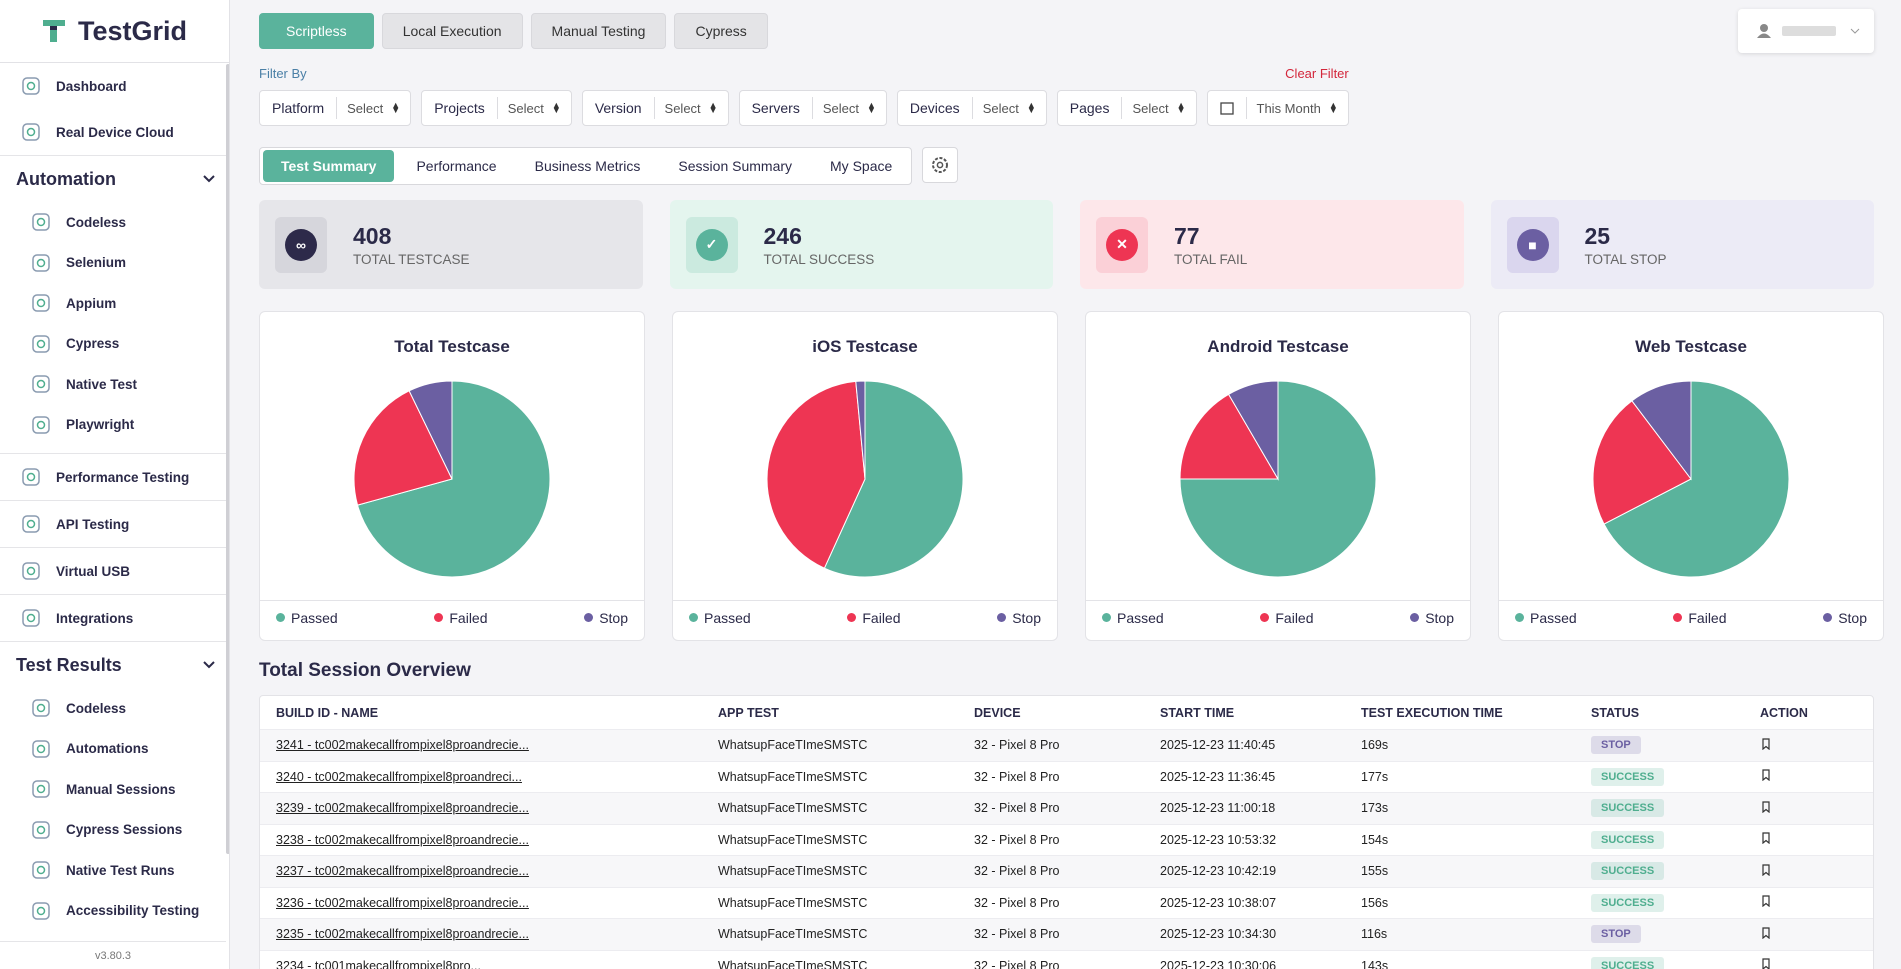 The image size is (1901, 969). Describe the element at coordinates (114, 132) in the screenshot. I see `nav-item: Real Device Cloud` at that location.